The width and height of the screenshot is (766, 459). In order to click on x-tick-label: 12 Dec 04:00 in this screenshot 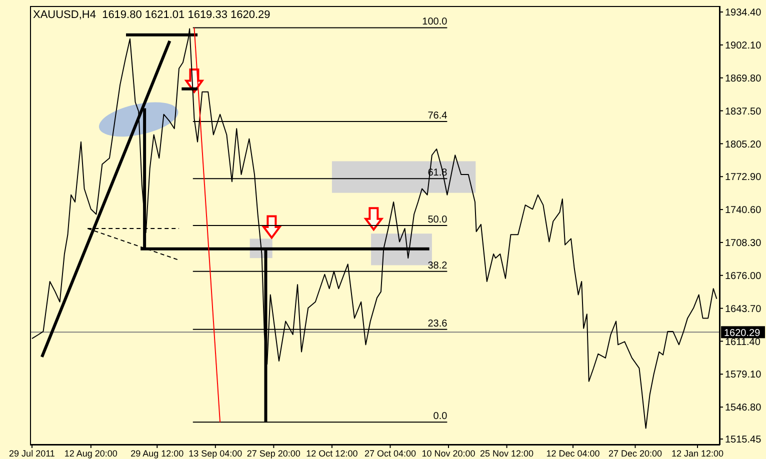, I will do `click(573, 453)`.